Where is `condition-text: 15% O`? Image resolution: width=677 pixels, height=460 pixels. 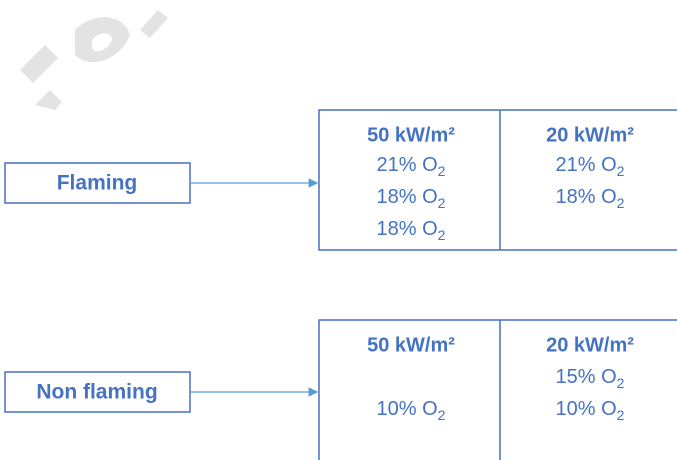 condition-text: 15% O is located at coordinates (586, 377).